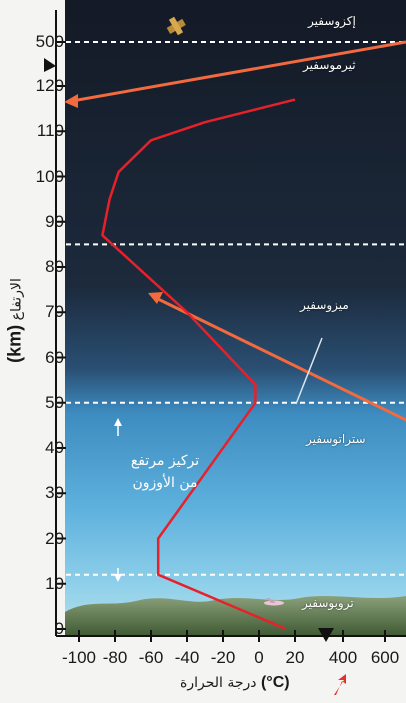 This screenshot has width=406, height=703. What do you see at coordinates (79, 657) in the screenshot?
I see `x-tick-label: -100` at bounding box center [79, 657].